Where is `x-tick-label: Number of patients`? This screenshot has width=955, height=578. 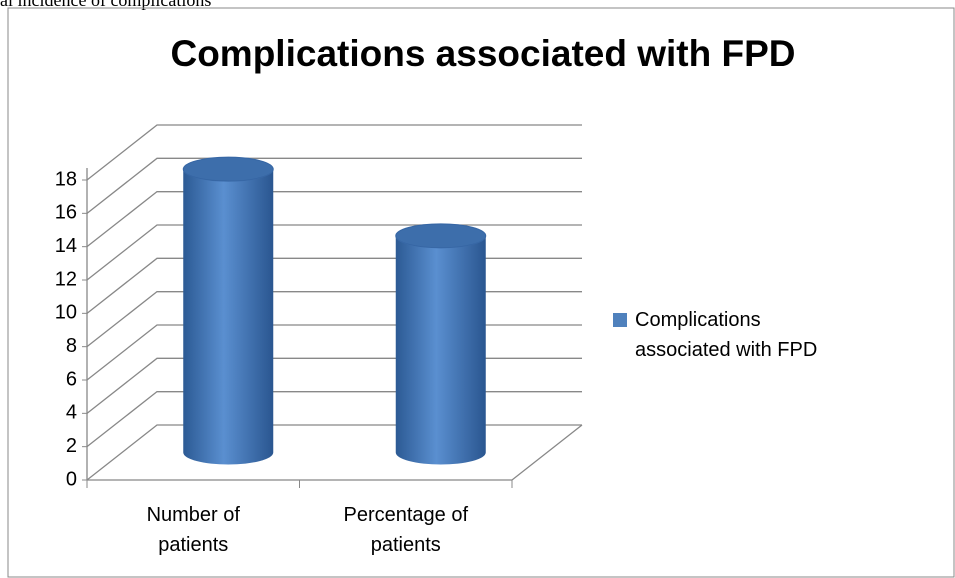 x-tick-label: Number of patients is located at coordinates (193, 530).